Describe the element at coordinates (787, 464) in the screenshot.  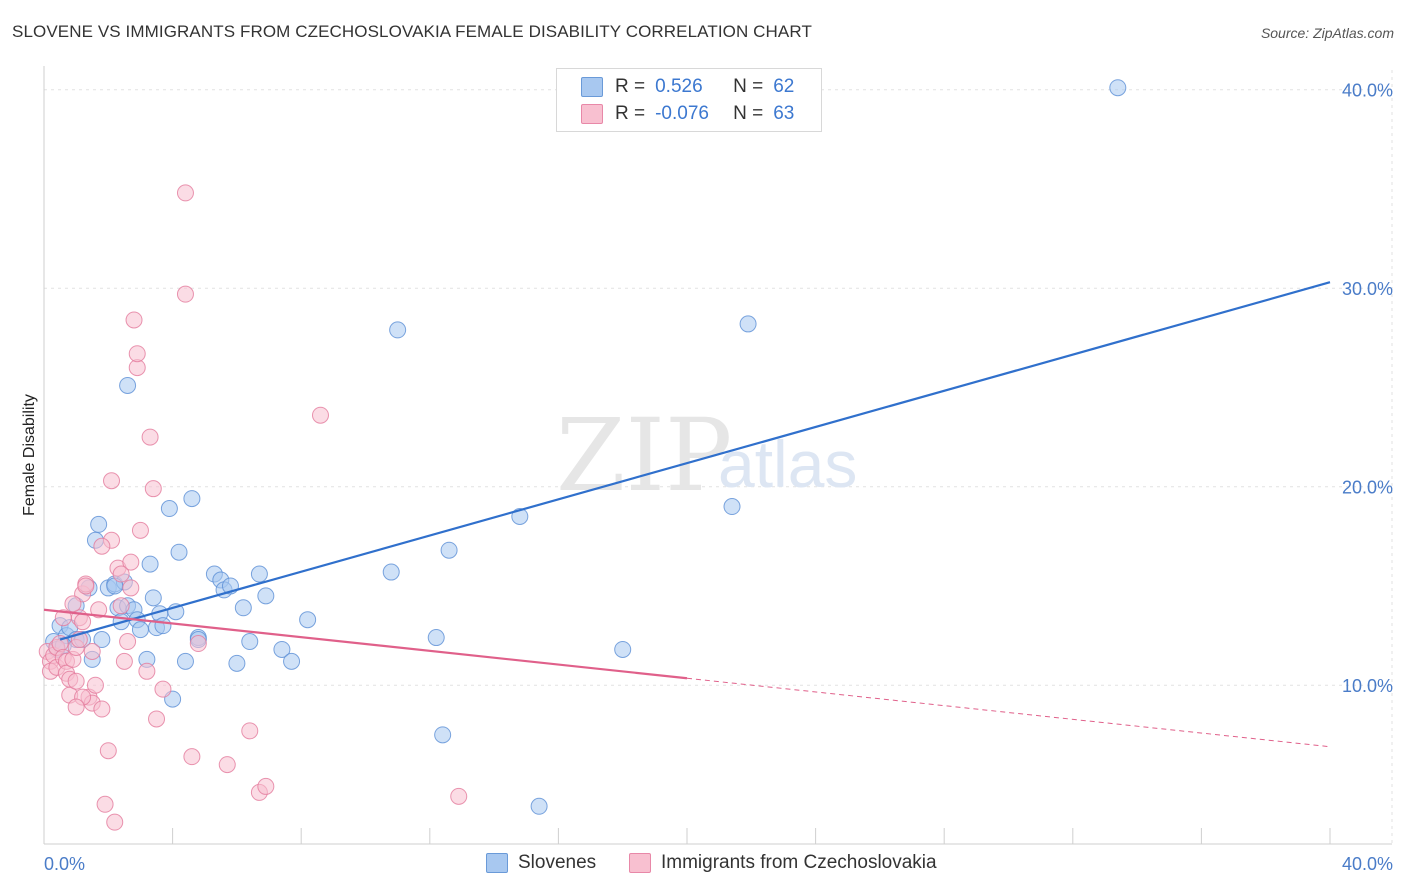
I see `watermark-atlas: atlas` at that location.